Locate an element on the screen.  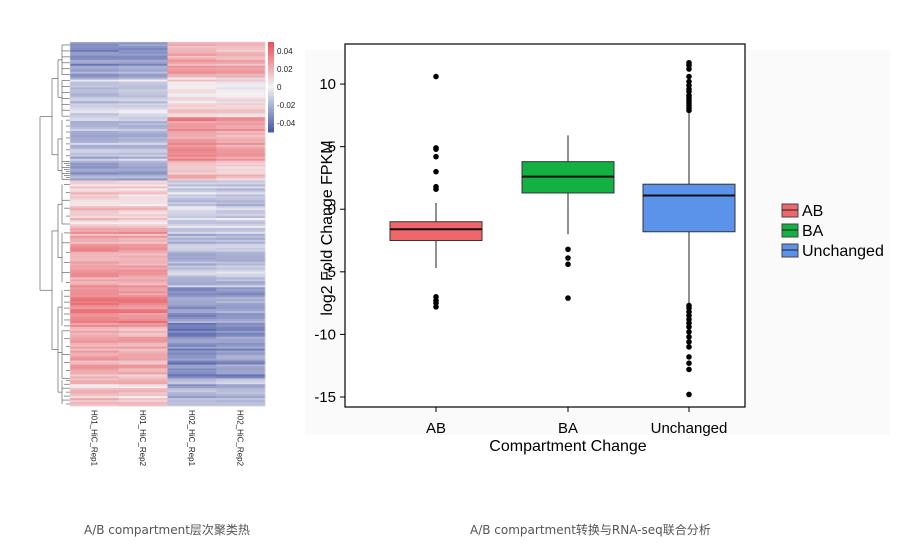
color-scale-tick-label: 0.02 is located at coordinates (285, 69).